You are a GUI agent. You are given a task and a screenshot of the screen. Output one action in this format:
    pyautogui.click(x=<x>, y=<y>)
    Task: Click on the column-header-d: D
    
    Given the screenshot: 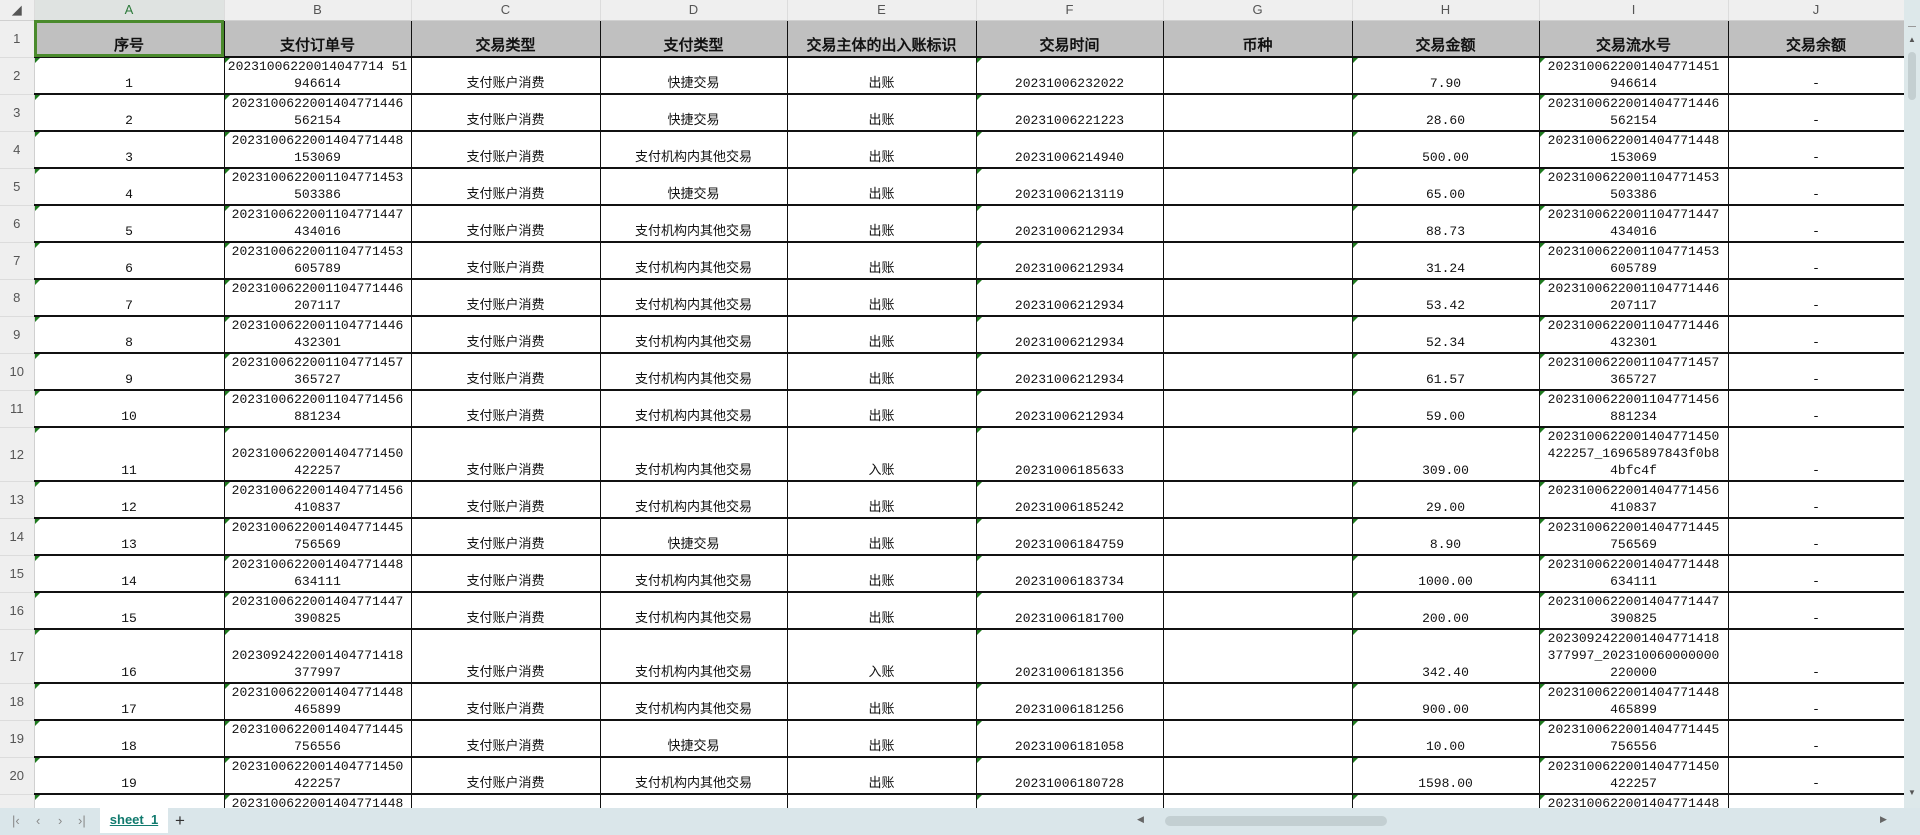 What is the action you would take?
    pyautogui.click(x=694, y=10)
    